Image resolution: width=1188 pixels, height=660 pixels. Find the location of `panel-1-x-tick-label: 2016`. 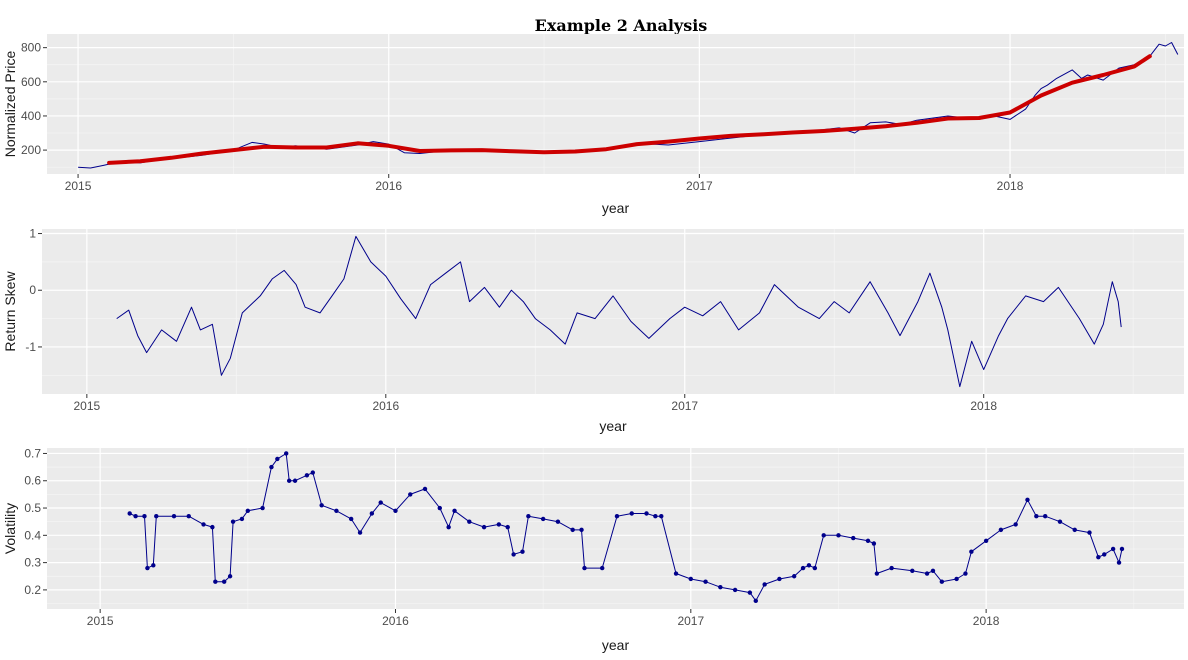

panel-1-x-tick-label: 2016 is located at coordinates (388, 186).